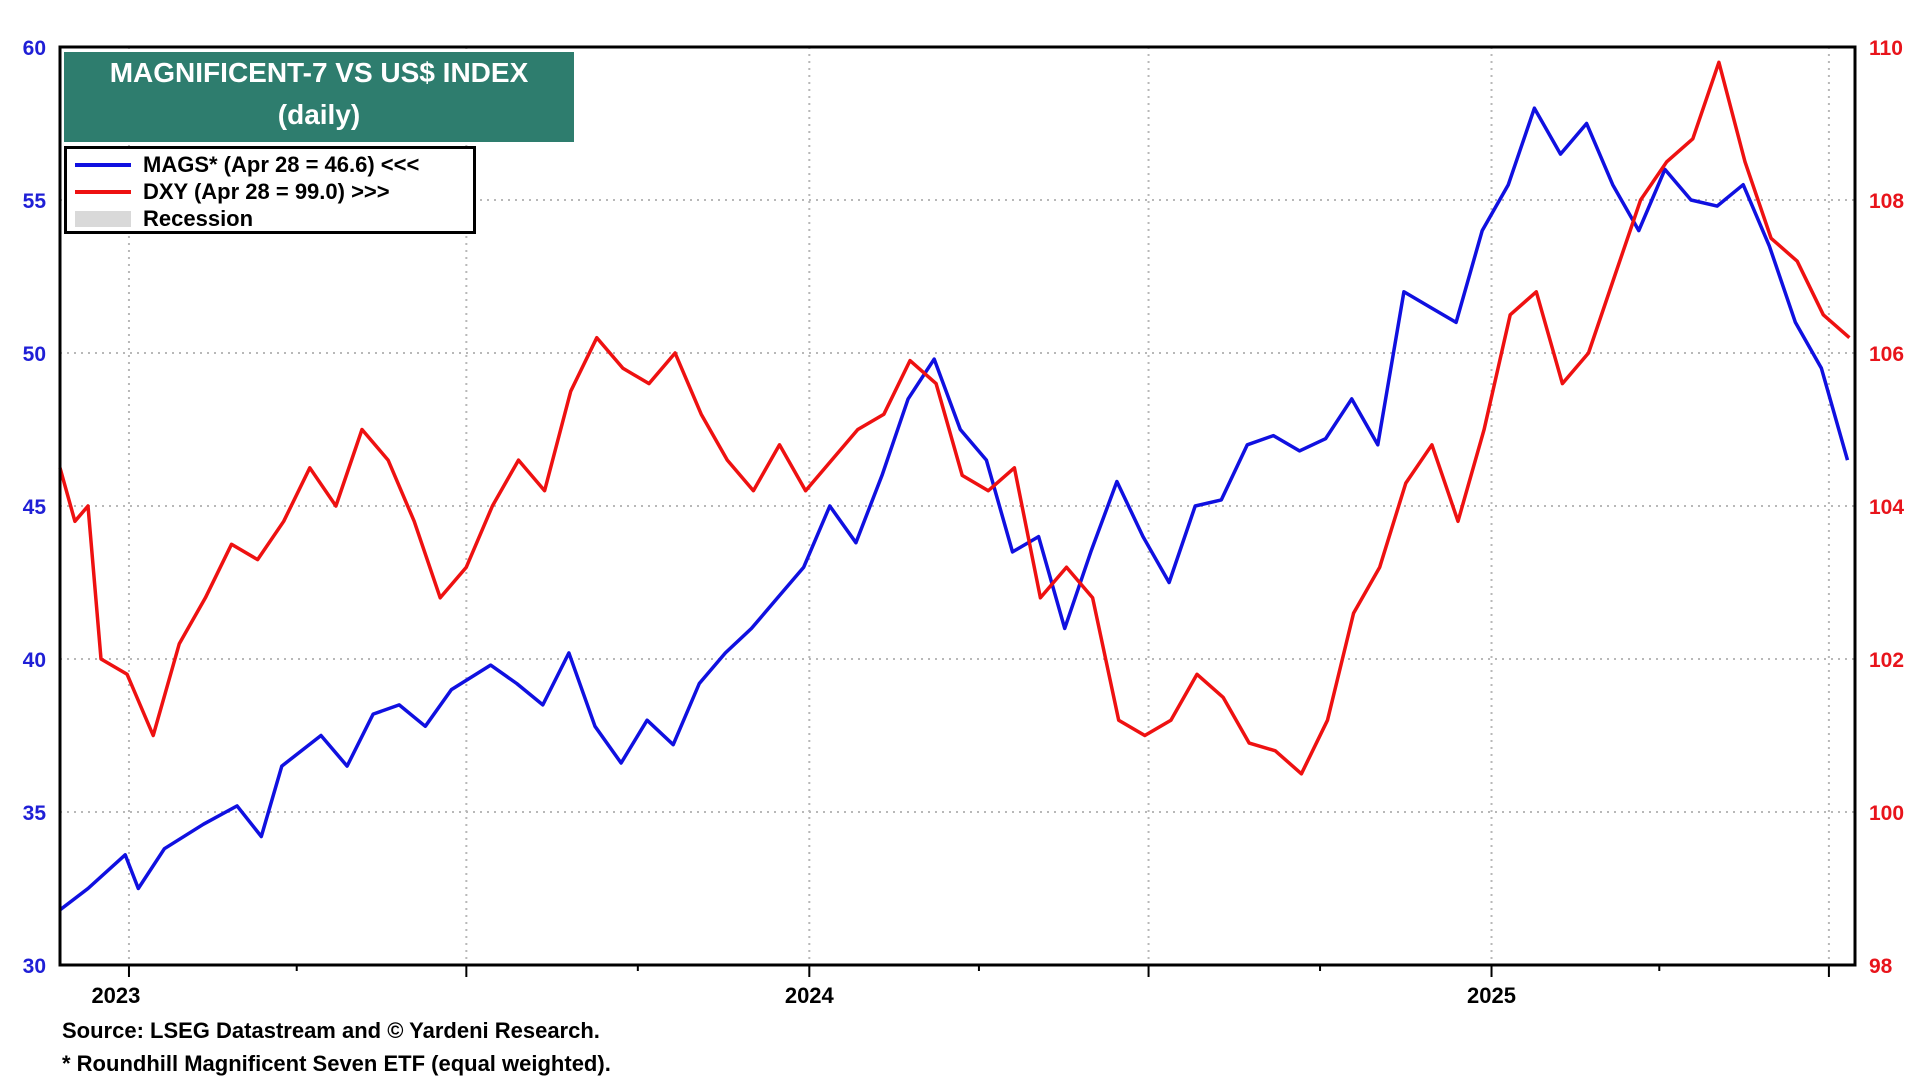 The image size is (1920, 1080). I want to click on left-tick-label: 35, so click(35, 813).